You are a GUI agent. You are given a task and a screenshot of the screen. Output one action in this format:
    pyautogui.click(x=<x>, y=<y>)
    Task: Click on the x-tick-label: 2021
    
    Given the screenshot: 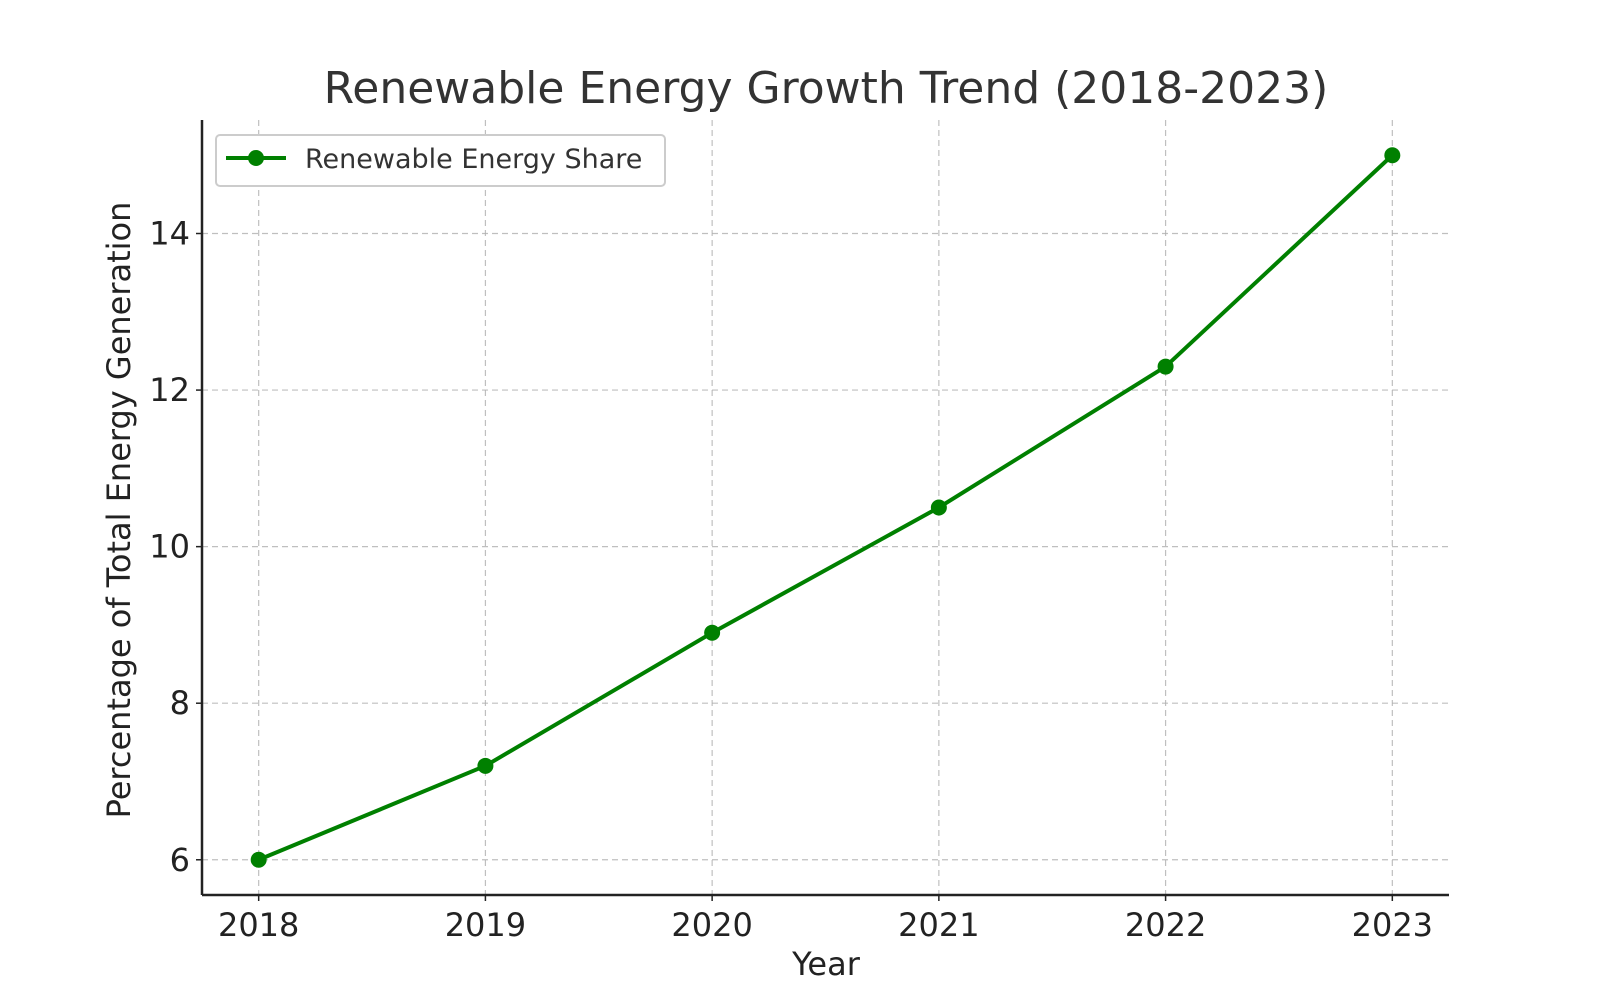 What is the action you would take?
    pyautogui.click(x=938, y=925)
    